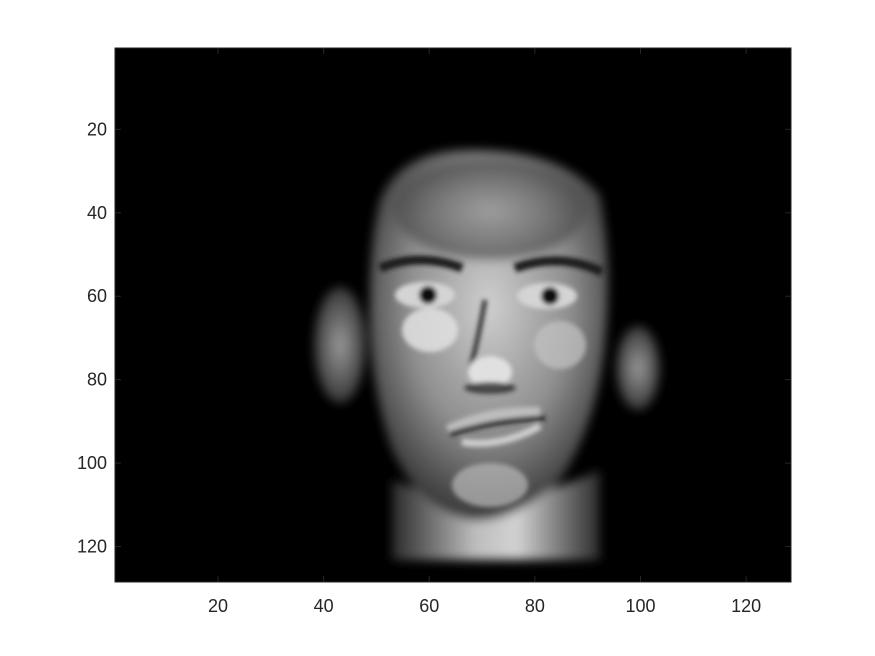 The image size is (875, 656). What do you see at coordinates (340, 345) in the screenshot?
I see `left-ear` at bounding box center [340, 345].